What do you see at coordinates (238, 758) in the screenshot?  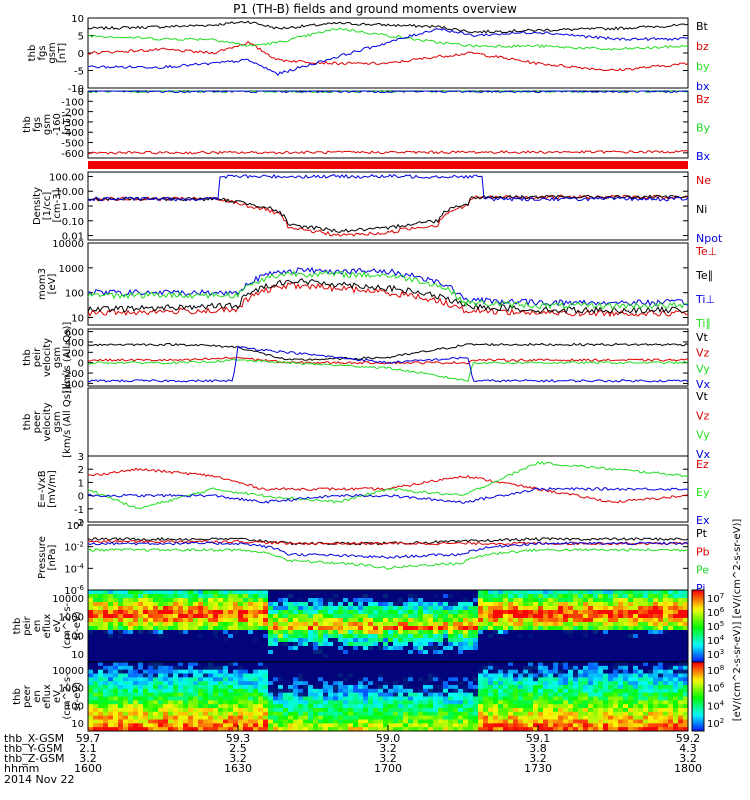 I see `footer-value: 3.2` at bounding box center [238, 758].